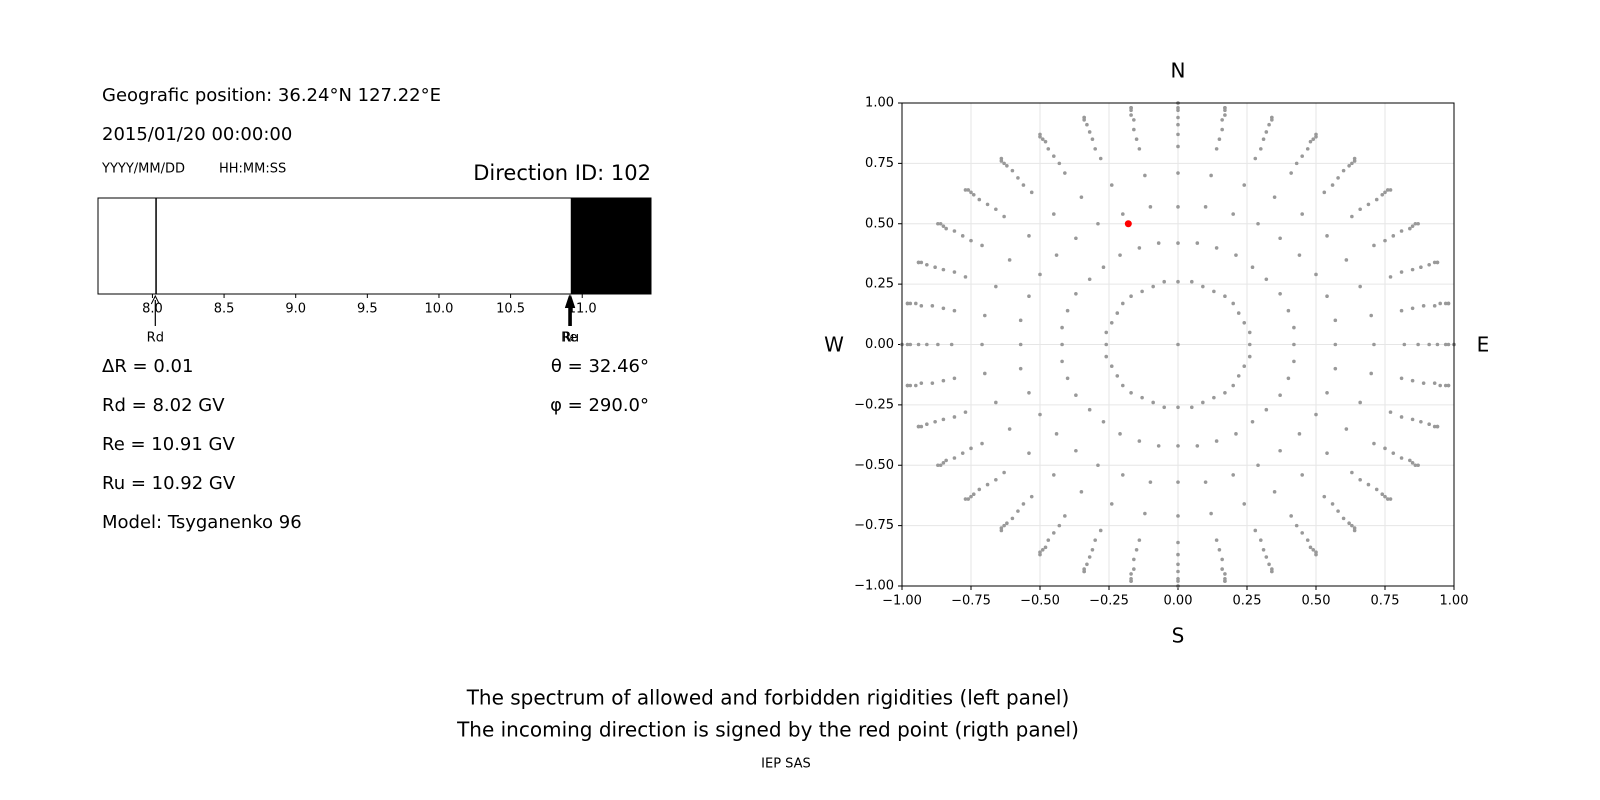  I want to click on x-tick-label: 0.75, so click(1385, 601).